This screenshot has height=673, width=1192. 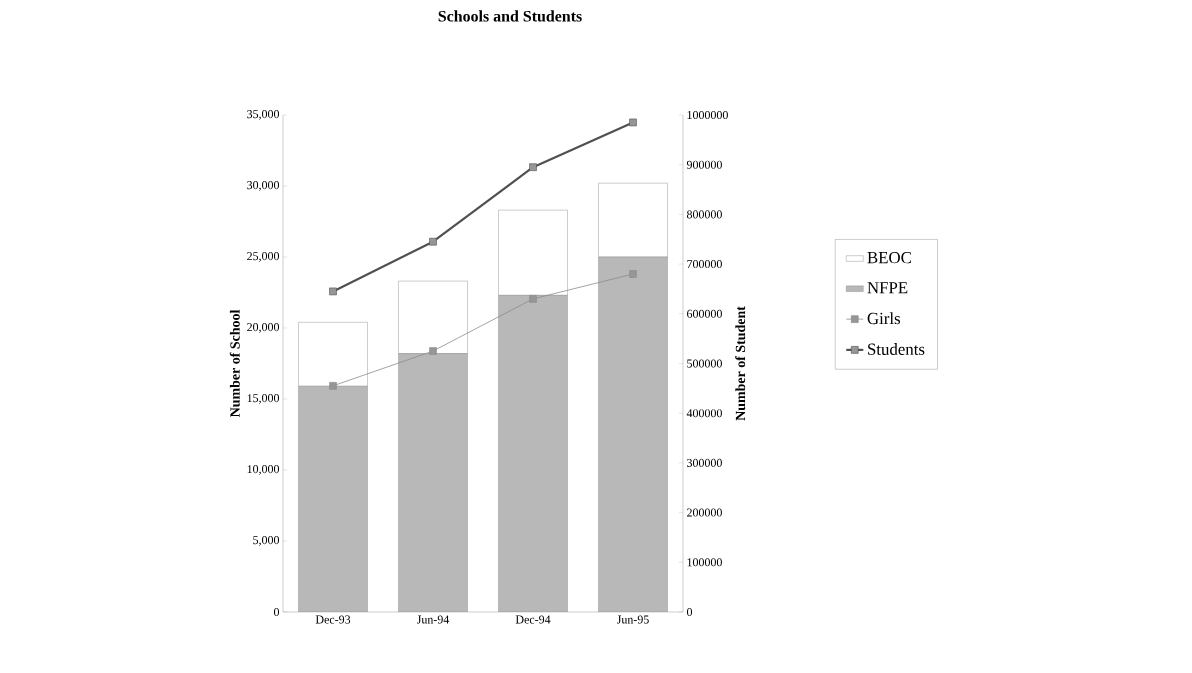 What do you see at coordinates (704, 164) in the screenshot?
I see `y2-tick-label: 900000` at bounding box center [704, 164].